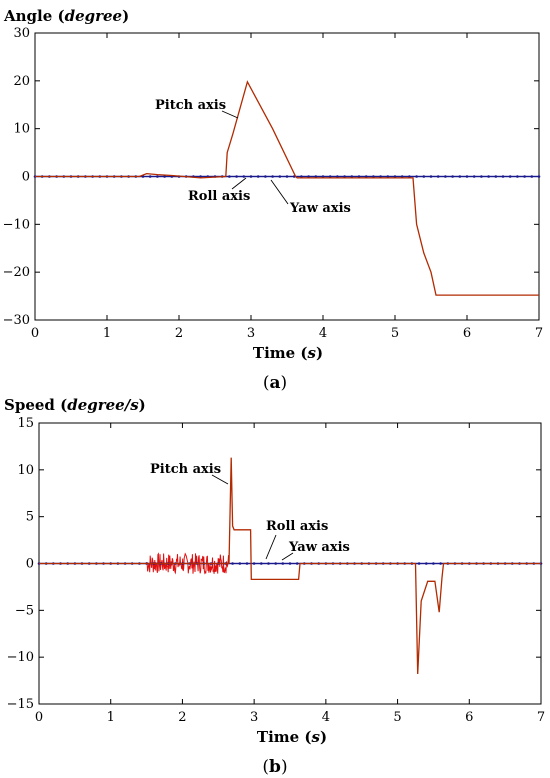 This screenshot has height=778, width=550. Describe the element at coordinates (30, 517) in the screenshot. I see `y-tick-label: 5` at that location.